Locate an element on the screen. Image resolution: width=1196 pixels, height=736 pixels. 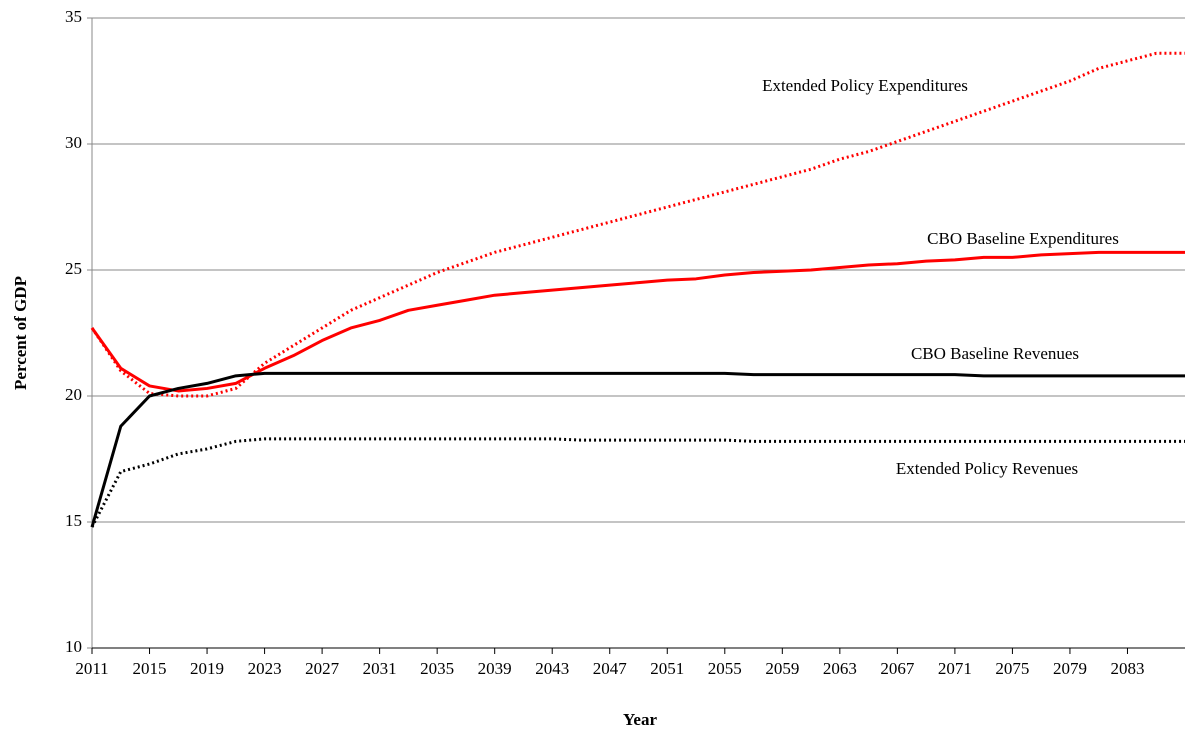
x-tick-label: 2047 is located at coordinates (610, 668).